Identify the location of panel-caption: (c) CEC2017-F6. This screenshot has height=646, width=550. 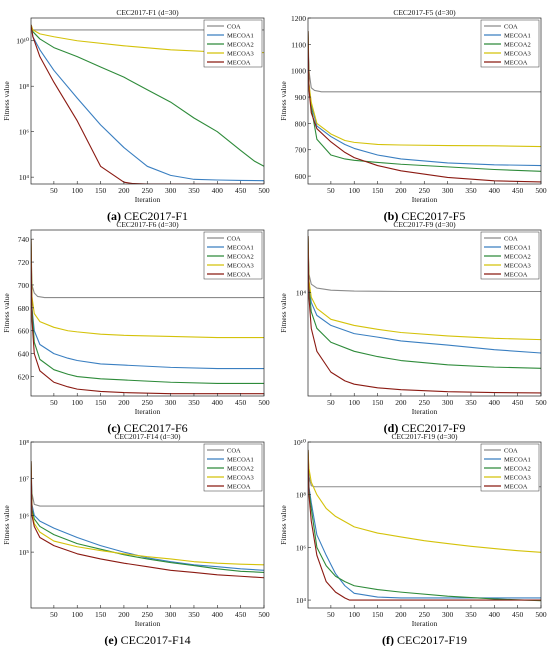
(147, 428).